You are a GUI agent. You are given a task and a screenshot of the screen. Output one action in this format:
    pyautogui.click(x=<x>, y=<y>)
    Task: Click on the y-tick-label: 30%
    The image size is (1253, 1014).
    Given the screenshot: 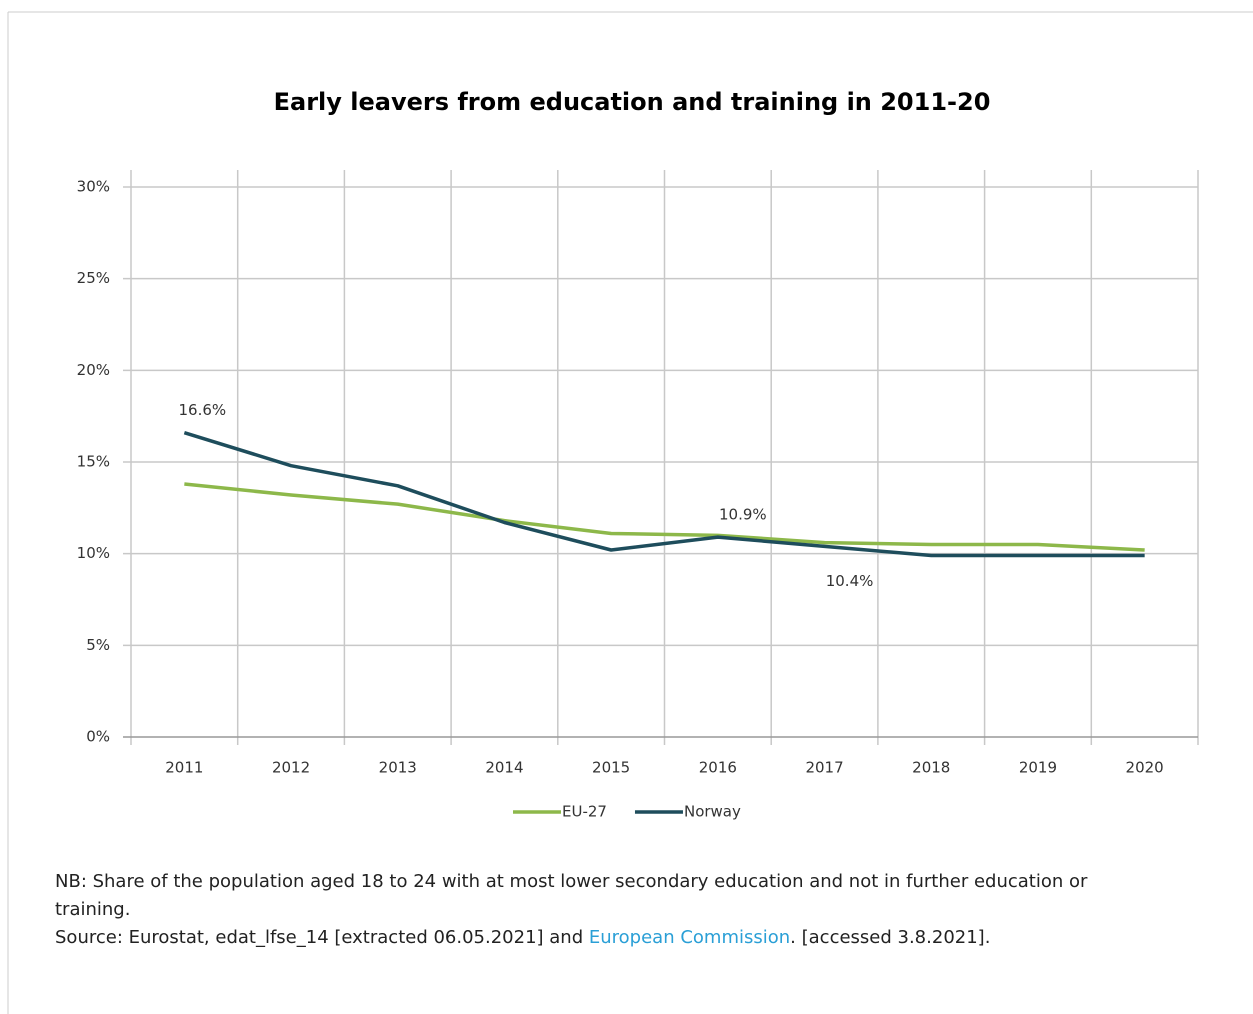 What is the action you would take?
    pyautogui.click(x=93, y=187)
    